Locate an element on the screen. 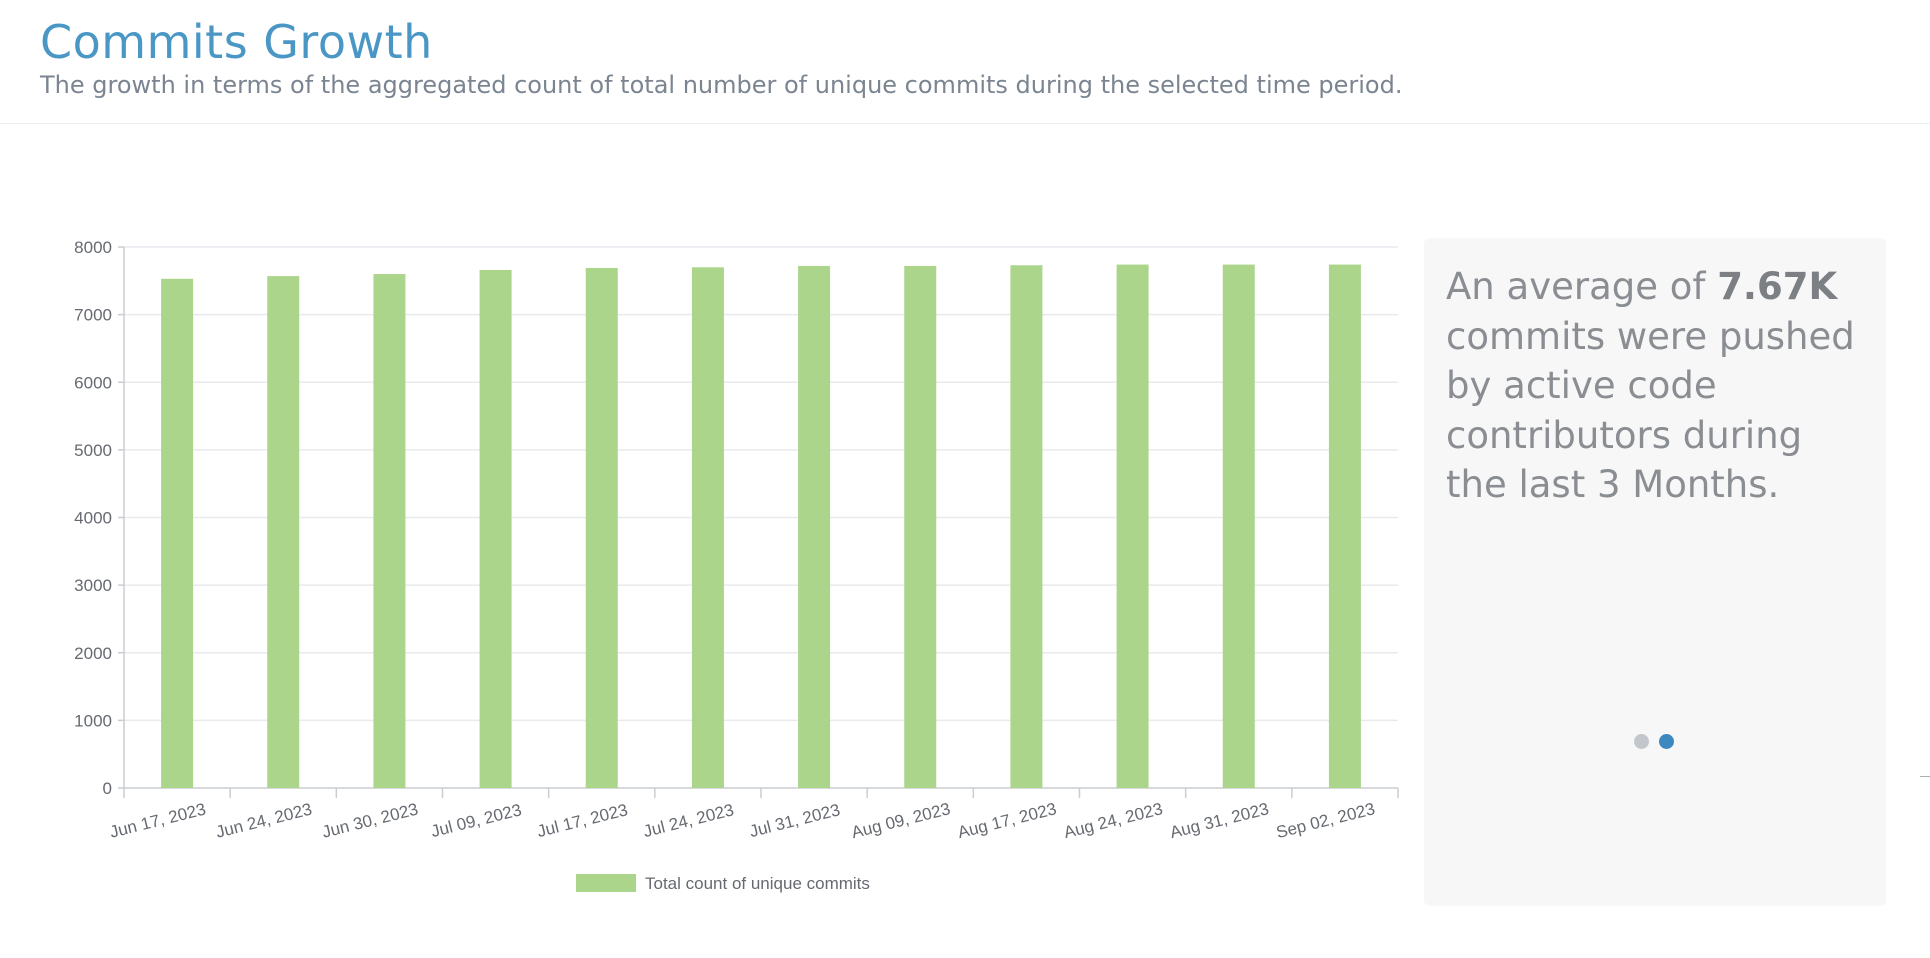 The height and width of the screenshot is (958, 1930). x-tick-label: Aug 09, 2023 is located at coordinates (901, 820).